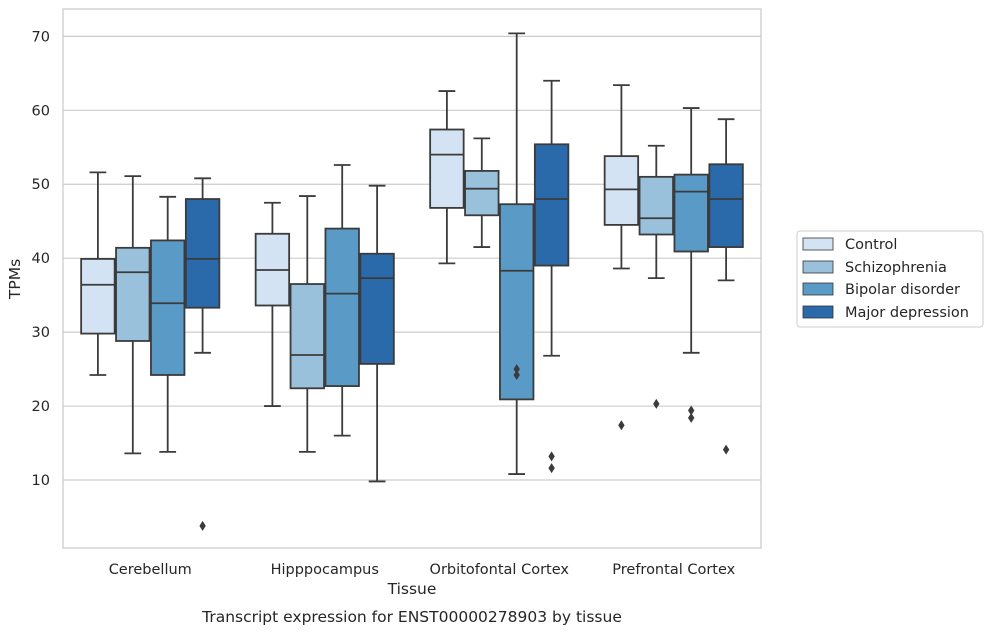  What do you see at coordinates (673, 570) in the screenshot?
I see `x-tick-label-prefrontal-cortex: Prefrontal Cortex` at bounding box center [673, 570].